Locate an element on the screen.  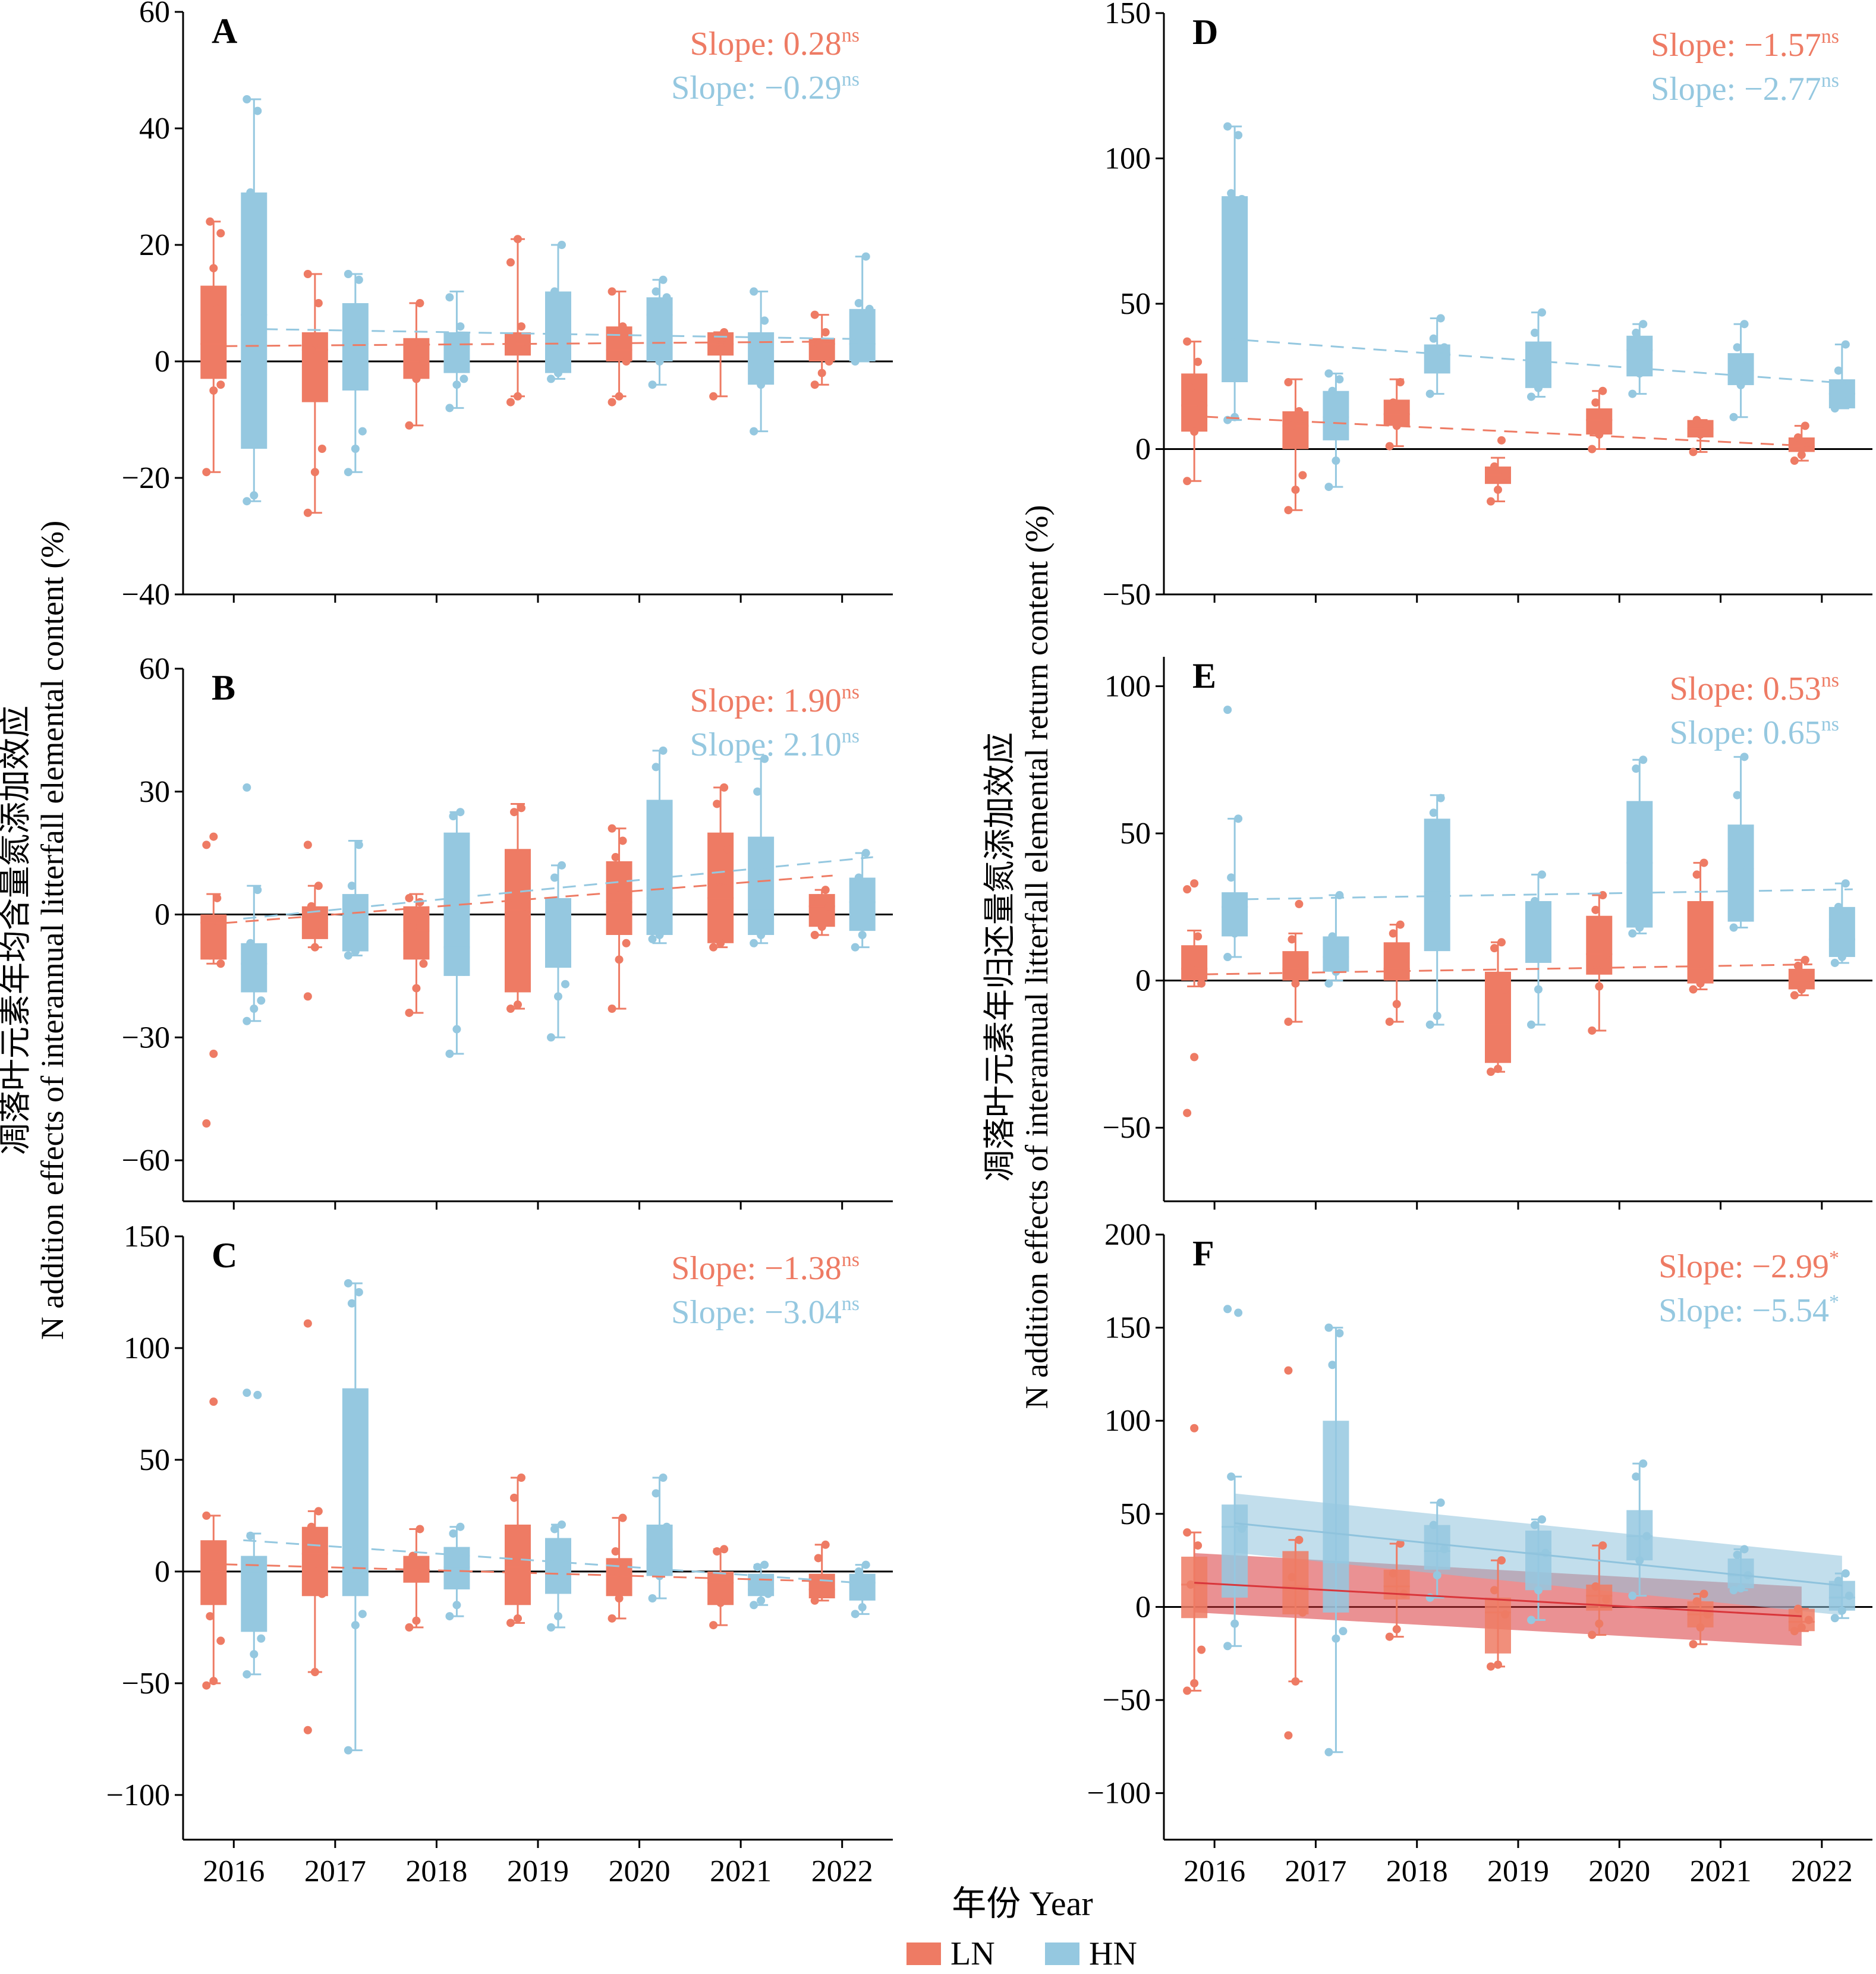
x-tick-label: 2016 is located at coordinates (234, 1871).